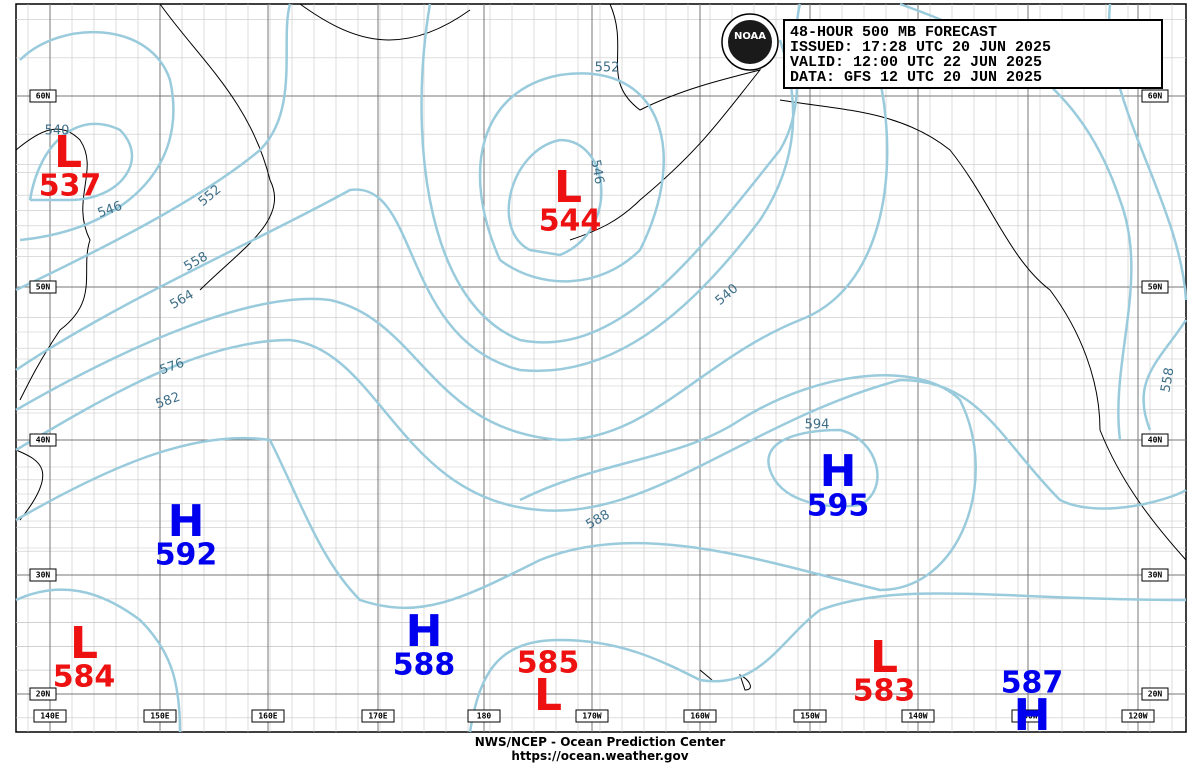  I want to click on header-box: NOAA, so click(942, 51).